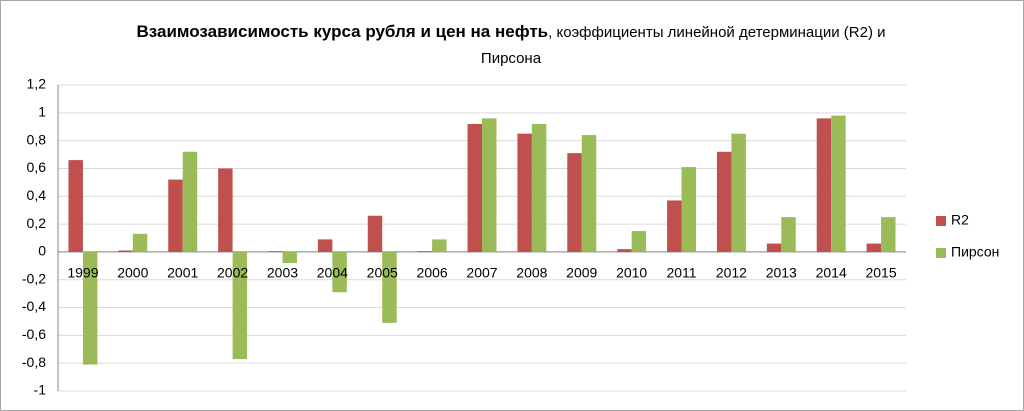 The height and width of the screenshot is (411, 1024). What do you see at coordinates (332, 273) in the screenshot?
I see `x-tick-label: 2004` at bounding box center [332, 273].